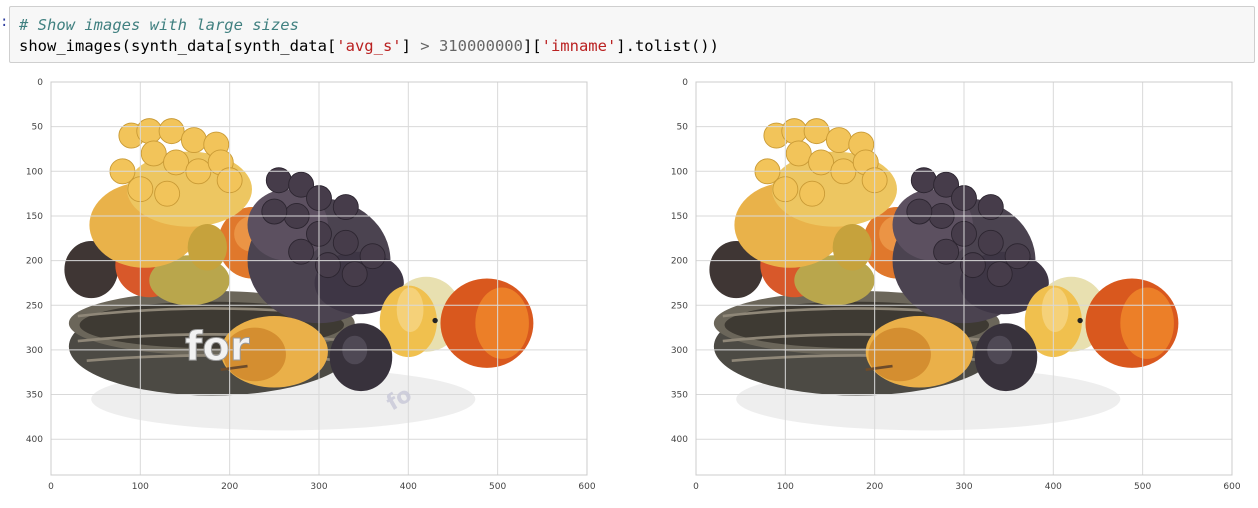 This screenshot has width=1258, height=508. I want to click on code-call-end: ].tolist()), so click(667, 46).